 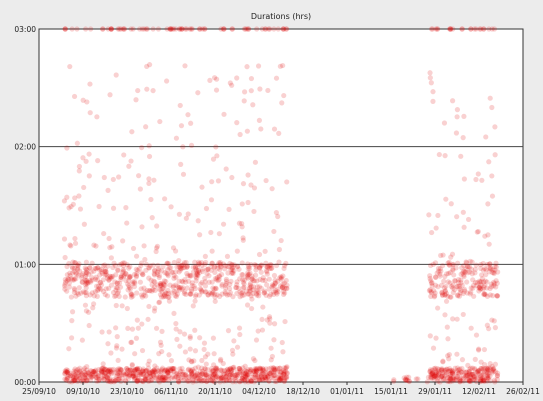 What do you see at coordinates (39, 391) in the screenshot?
I see `x-tick-label: 25/09/10` at bounding box center [39, 391].